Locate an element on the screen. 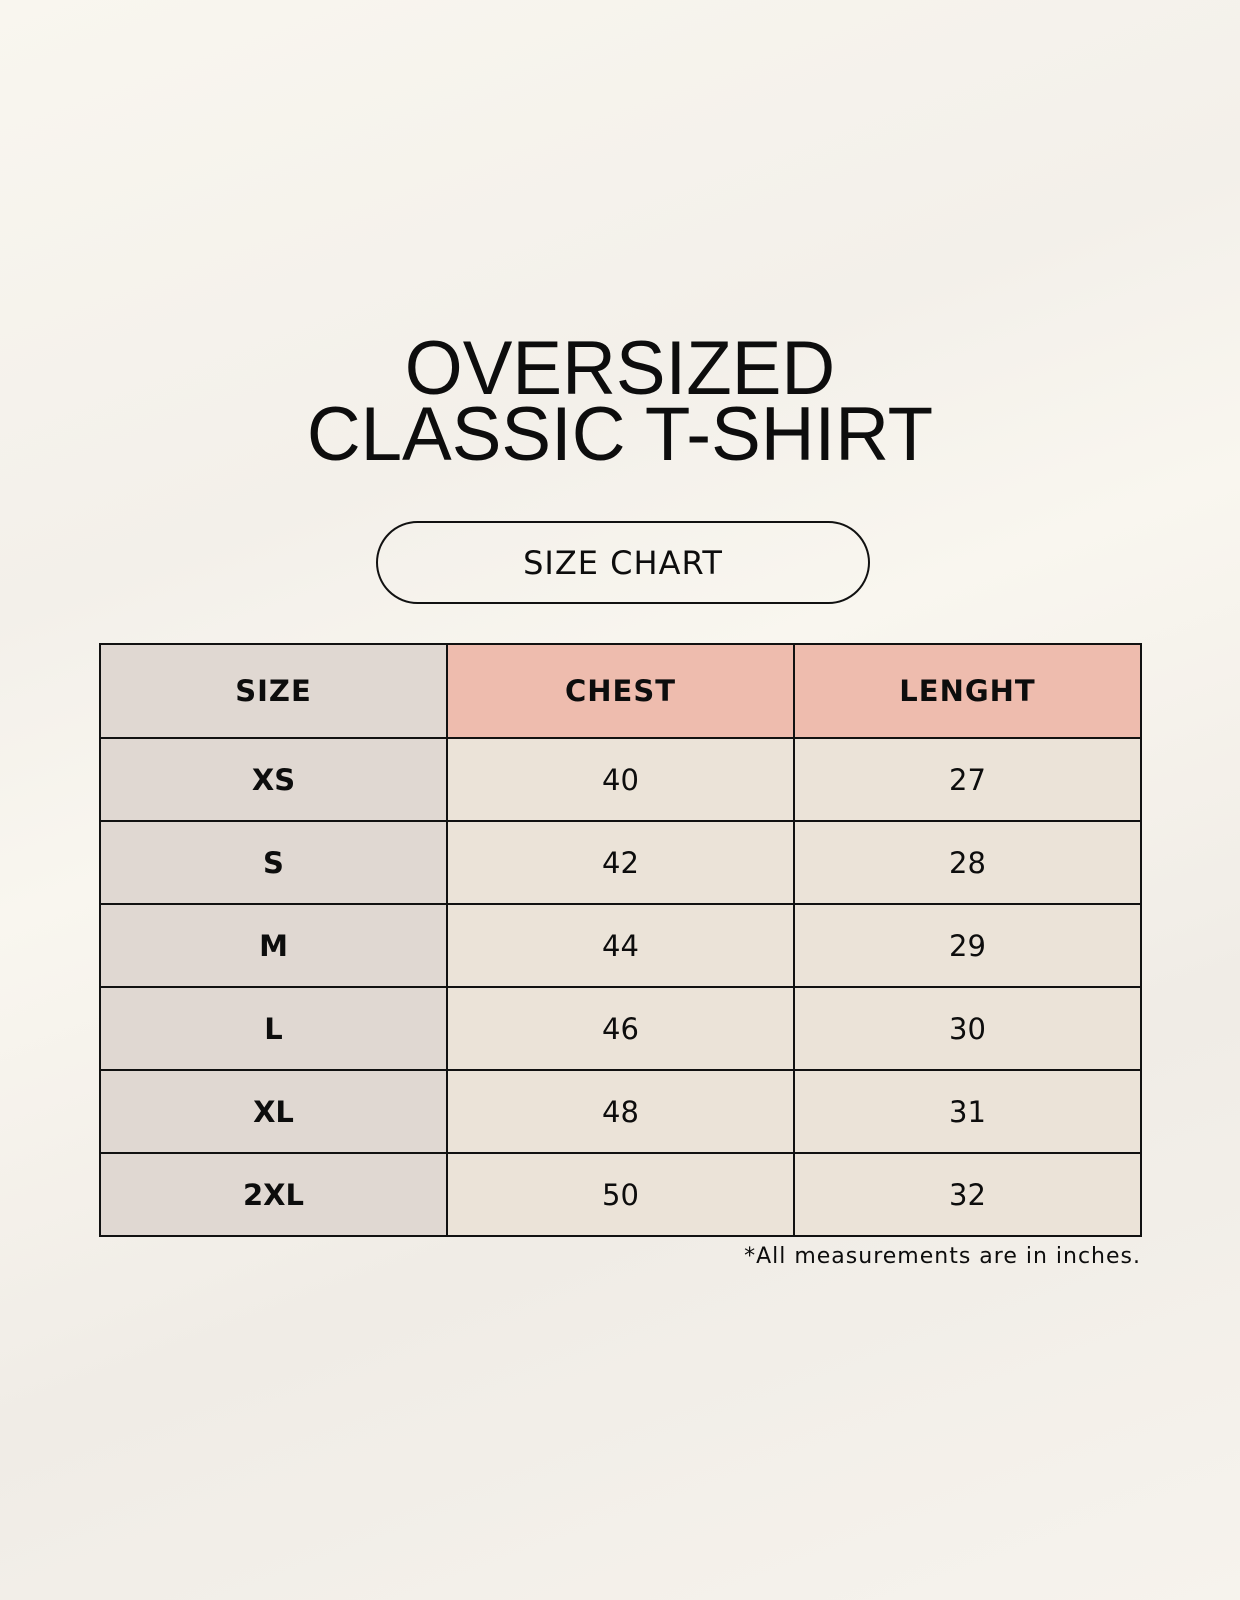 Image resolution: width=1240 pixels, height=1600 pixels. footnote: *All measurements are in inches. is located at coordinates (942, 1256).